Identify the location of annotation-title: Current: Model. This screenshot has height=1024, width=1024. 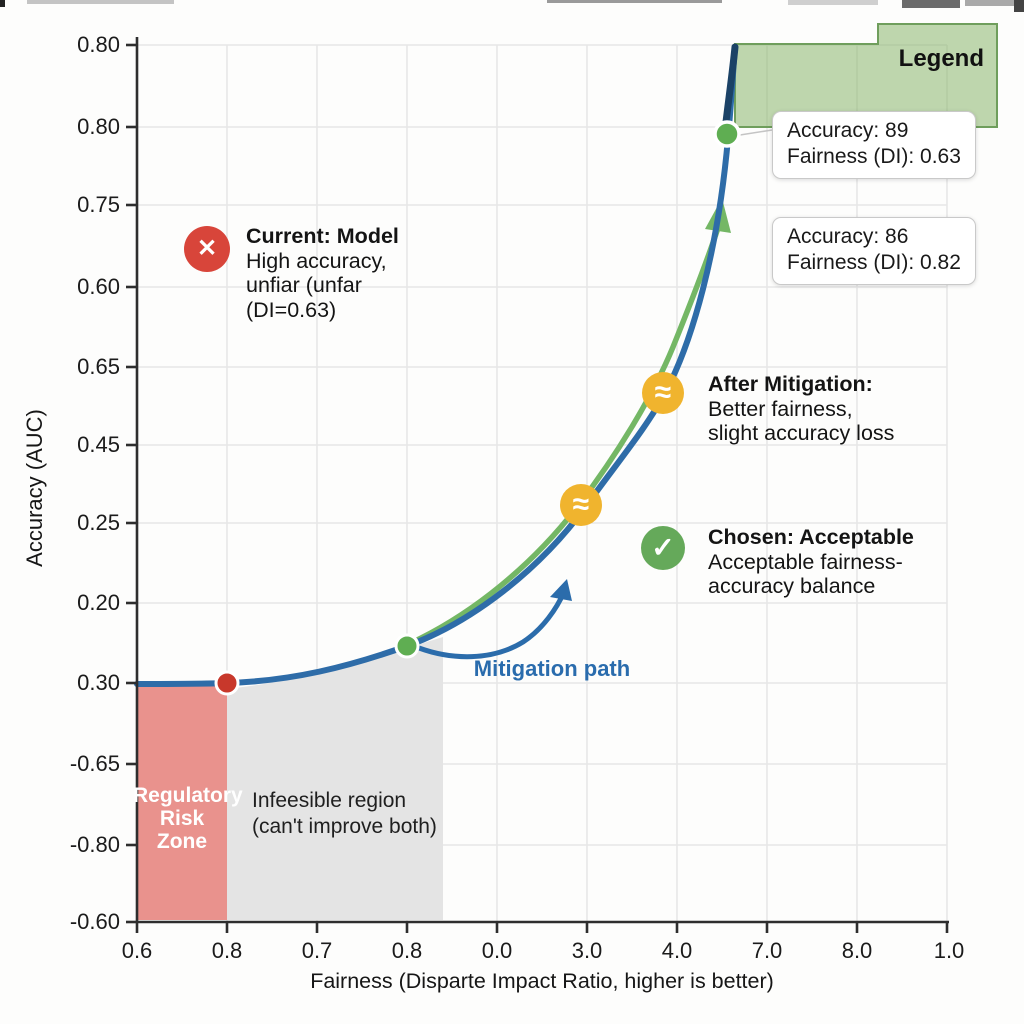
(322, 236).